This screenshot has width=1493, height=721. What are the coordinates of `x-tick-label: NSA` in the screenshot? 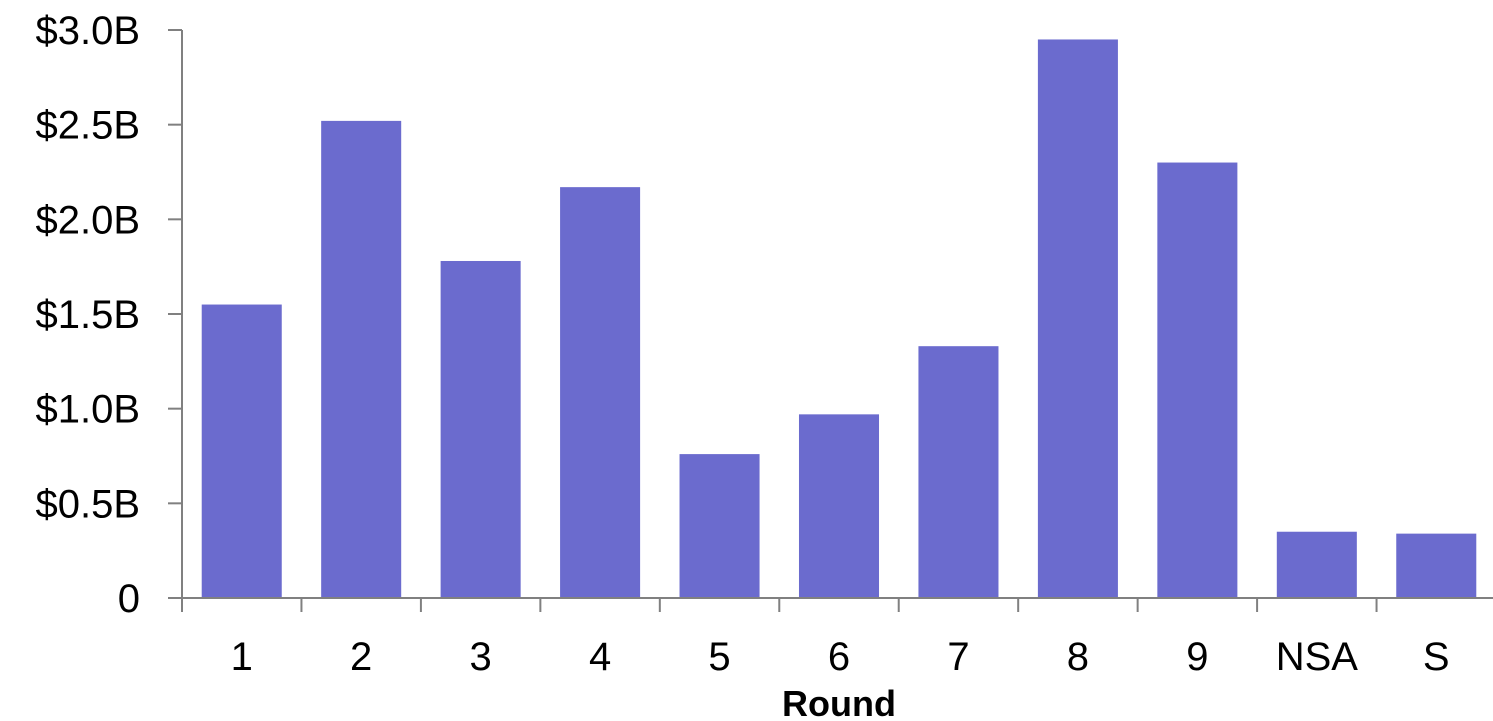 It's located at (1317, 657).